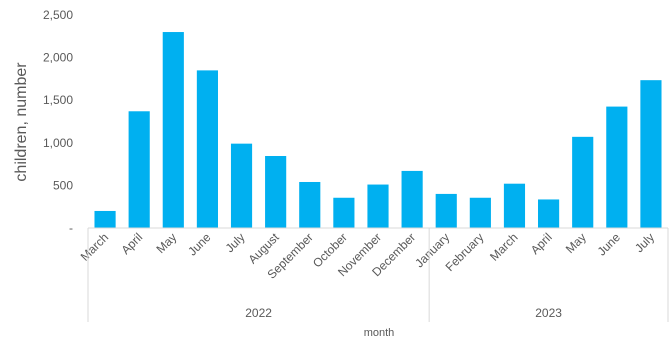 Image resolution: width=669 pixels, height=348 pixels. Describe the element at coordinates (465, 252) in the screenshot. I see `x-tick-label: February` at that location.